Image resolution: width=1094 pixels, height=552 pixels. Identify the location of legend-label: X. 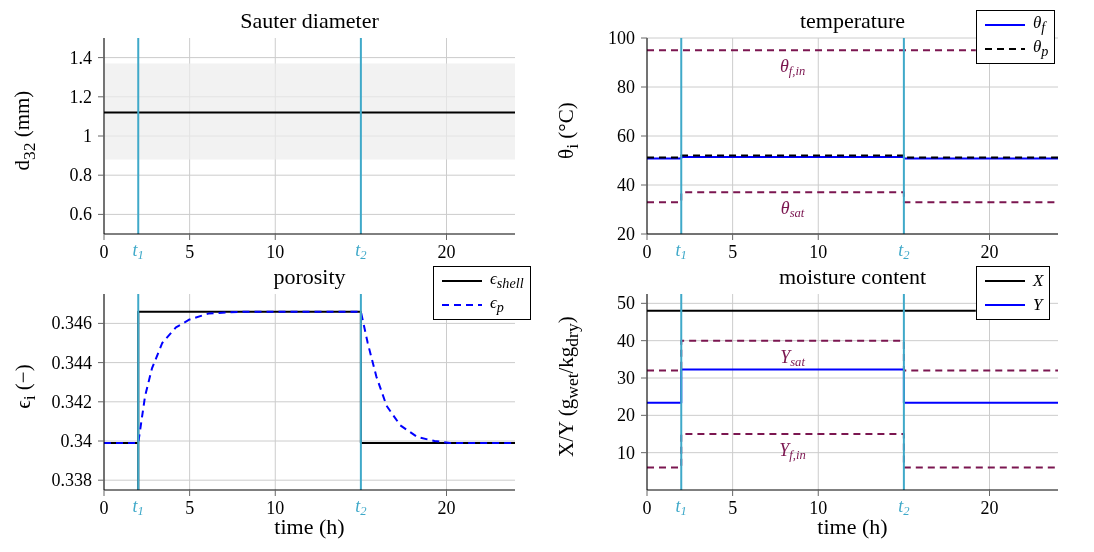
(1038, 281).